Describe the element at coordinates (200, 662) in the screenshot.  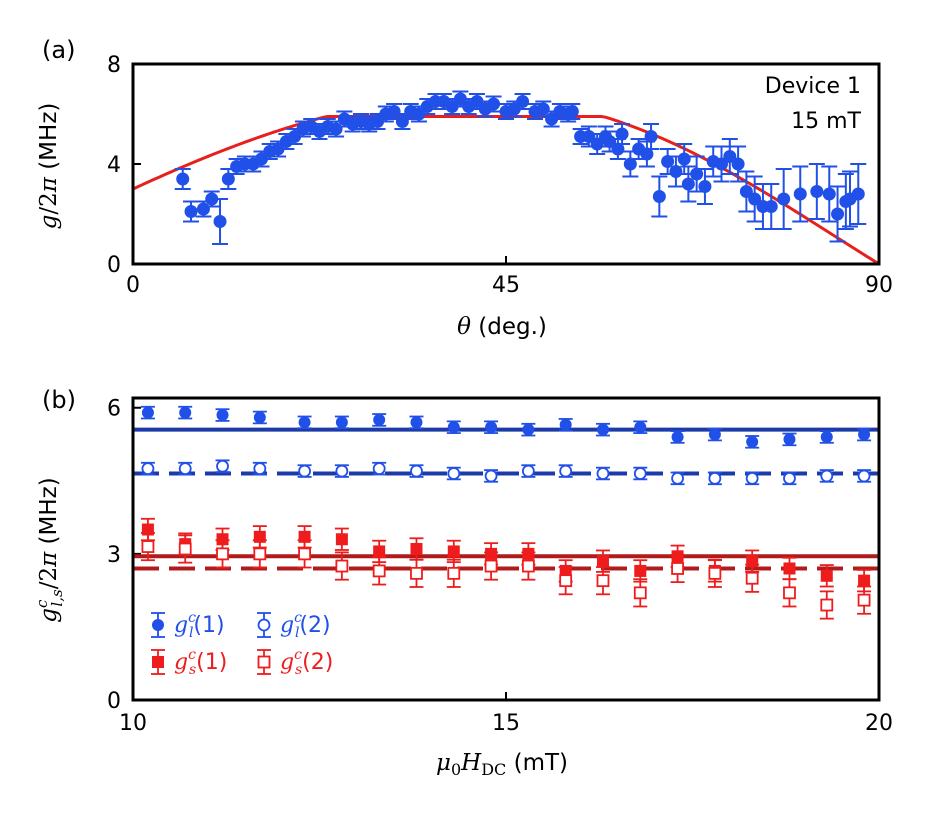
I see `legend-label: gc s(1)` at that location.